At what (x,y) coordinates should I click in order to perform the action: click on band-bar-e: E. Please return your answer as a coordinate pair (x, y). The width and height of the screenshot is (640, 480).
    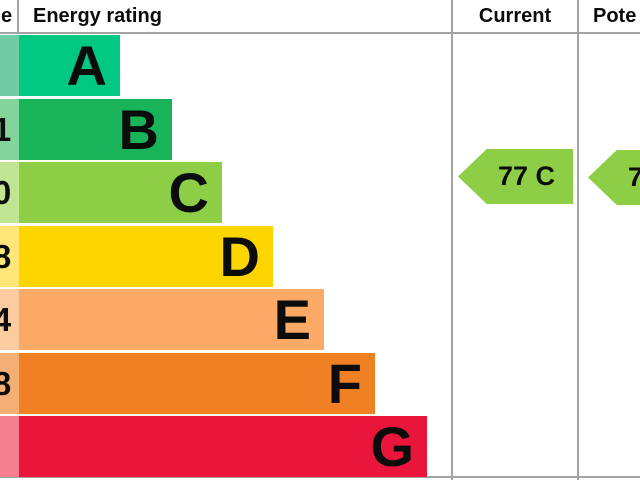
    Looking at the image, I should click on (171, 319).